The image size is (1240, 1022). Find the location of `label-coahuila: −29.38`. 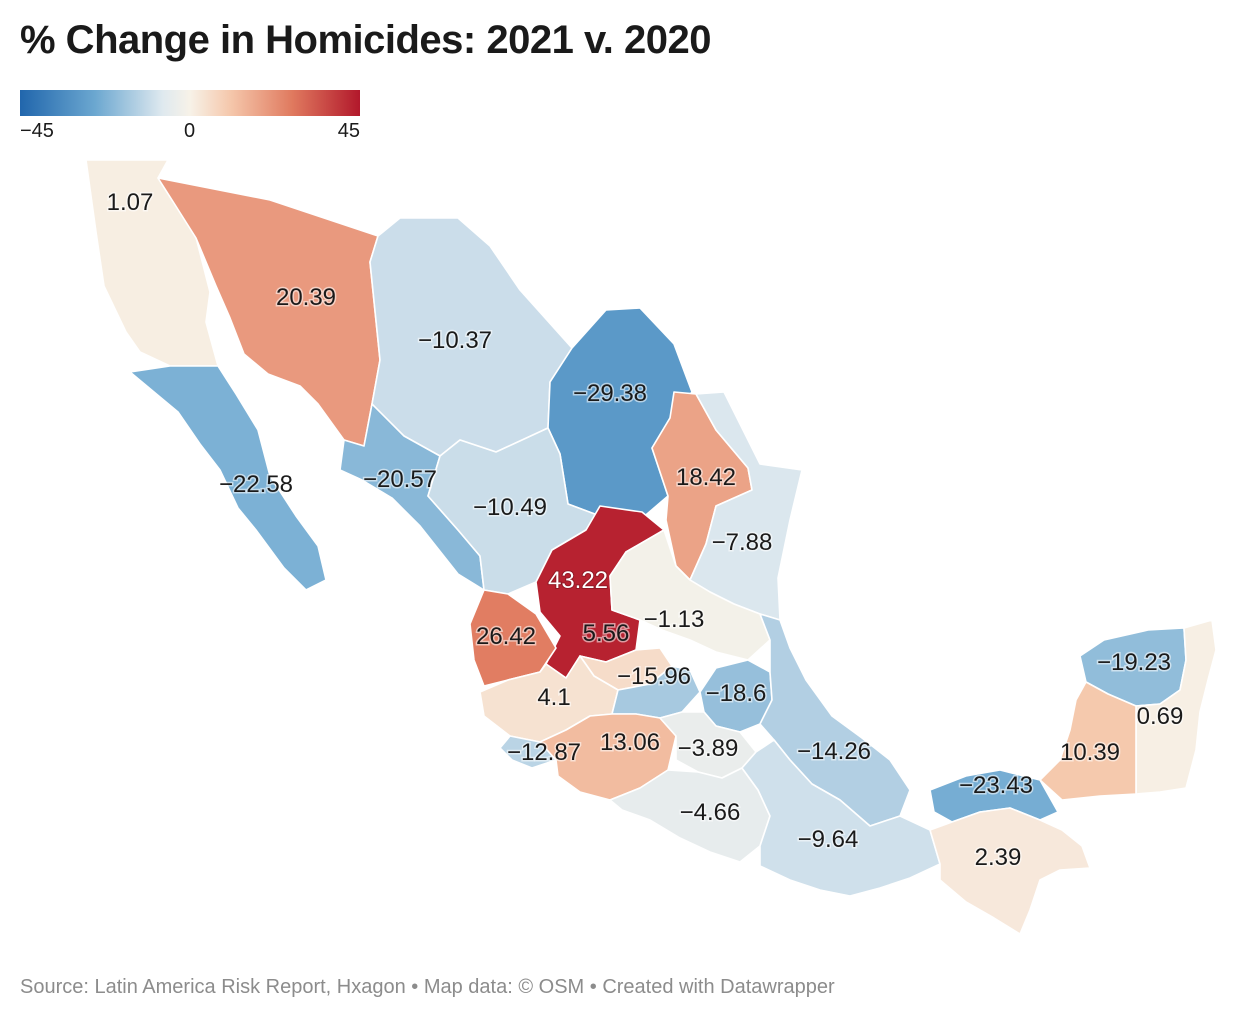

label-coahuila: −29.38 is located at coordinates (610, 393).